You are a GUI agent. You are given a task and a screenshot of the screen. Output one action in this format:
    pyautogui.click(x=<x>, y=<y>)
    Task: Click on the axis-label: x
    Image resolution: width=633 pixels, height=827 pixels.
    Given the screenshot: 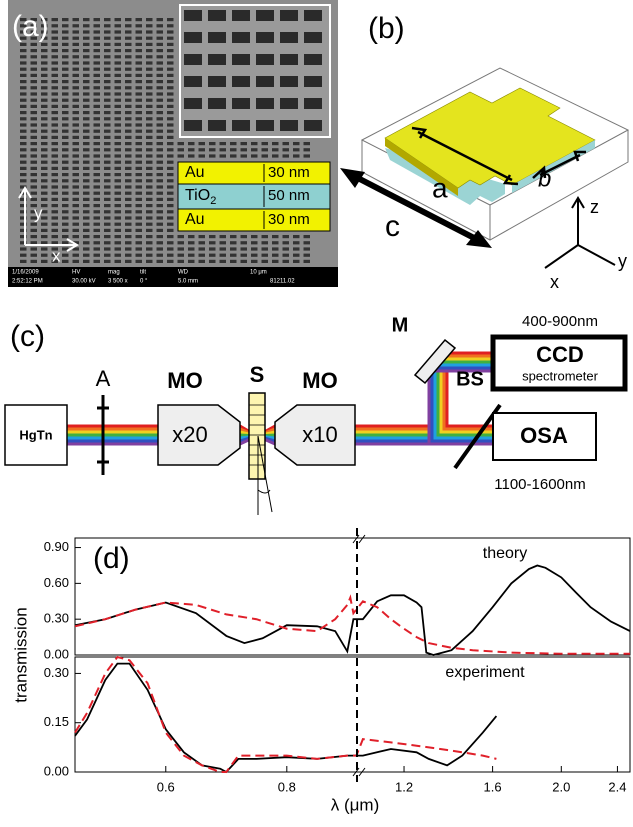 What is the action you would take?
    pyautogui.click(x=56, y=255)
    